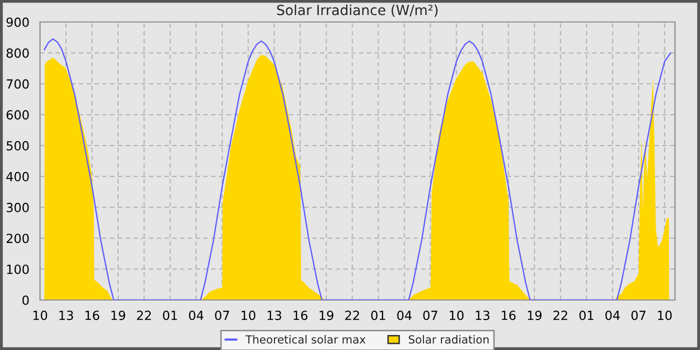 The image size is (700, 350). I want to click on y-tick-label: 600, so click(17, 115).